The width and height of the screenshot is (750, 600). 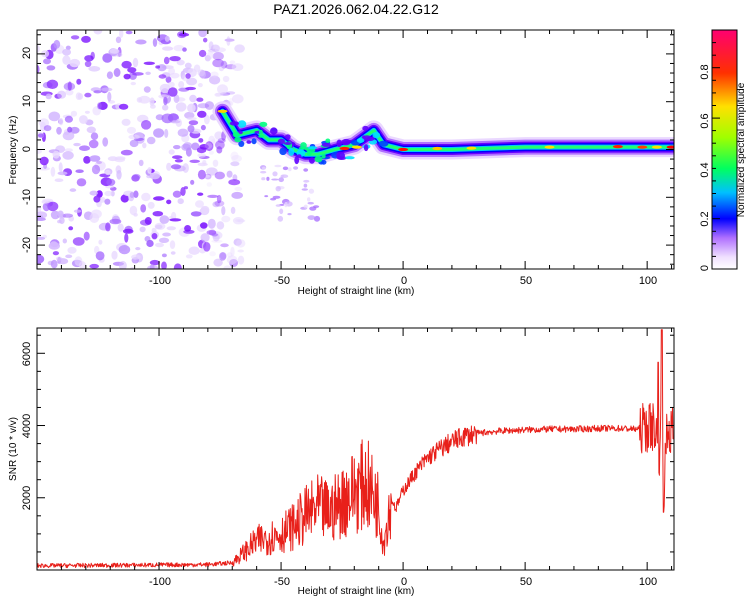 What do you see at coordinates (642, 147) in the screenshot?
I see `hot-spot` at bounding box center [642, 147].